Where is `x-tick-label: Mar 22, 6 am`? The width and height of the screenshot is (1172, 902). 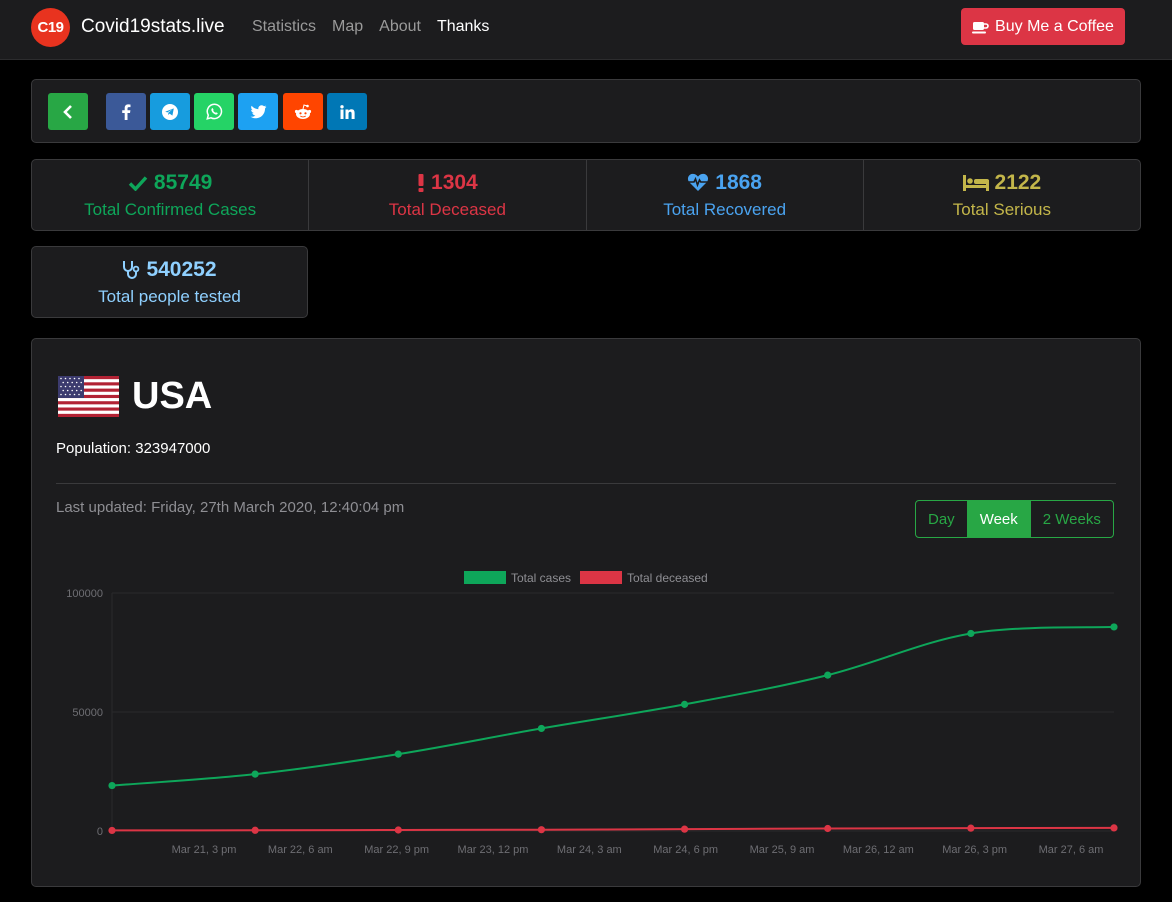 x-tick-label: Mar 22, 6 am is located at coordinates (300, 850).